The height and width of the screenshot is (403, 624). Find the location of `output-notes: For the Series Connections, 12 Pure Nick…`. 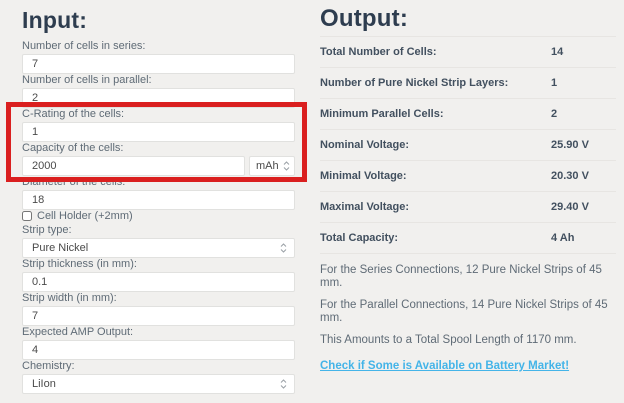

output-notes: For the Series Connections, 12 Pure Nick… is located at coordinates (468, 319).